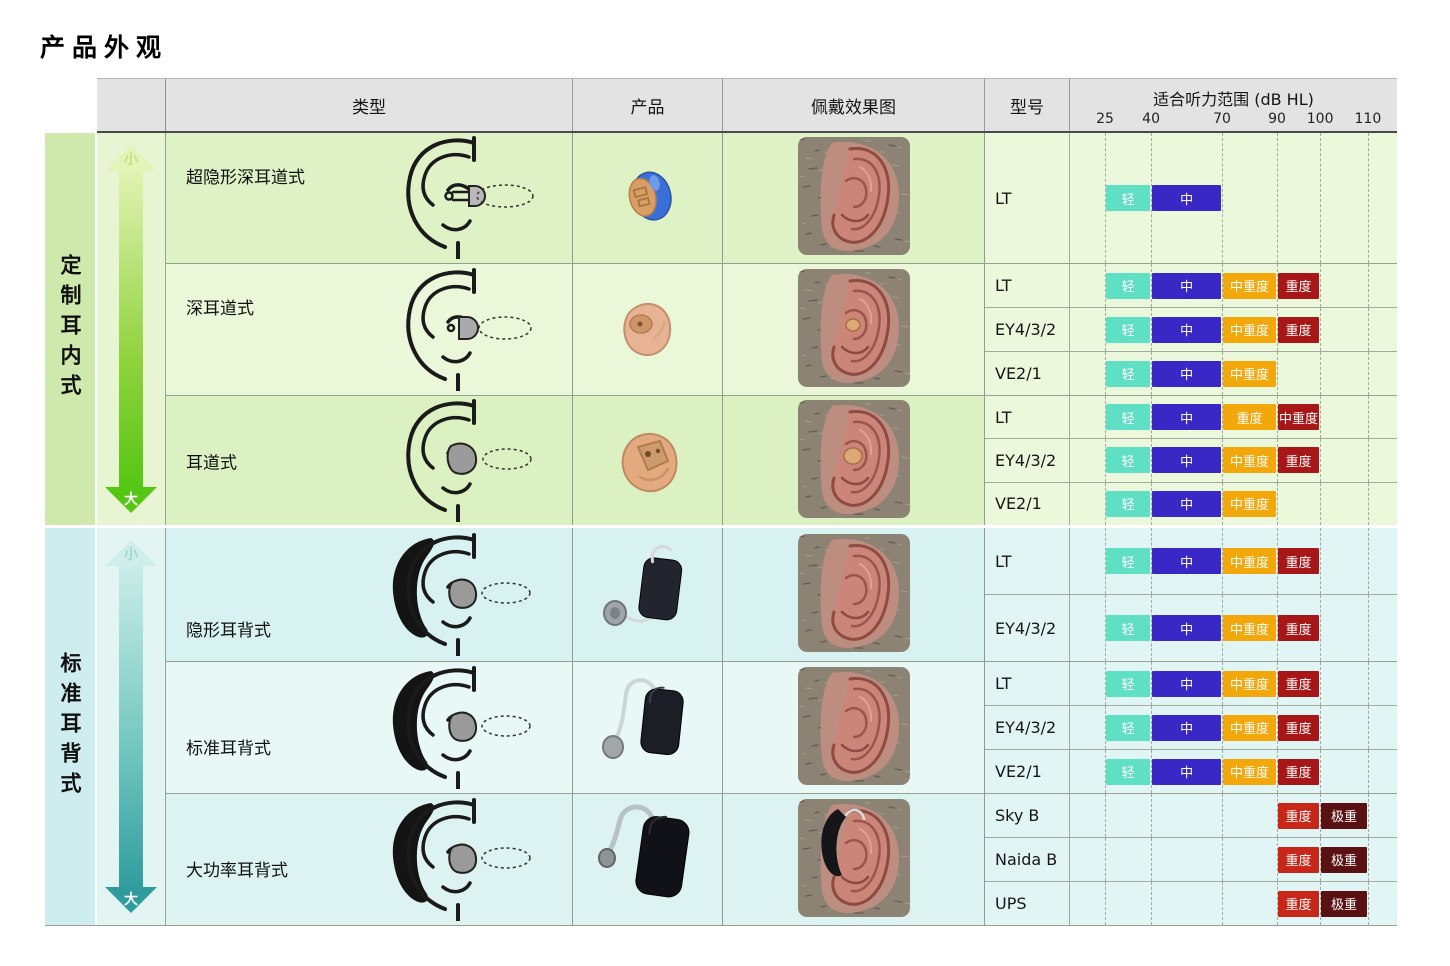  Describe the element at coordinates (1027, 503) in the screenshot. I see `model-name: VE2/1` at that location.